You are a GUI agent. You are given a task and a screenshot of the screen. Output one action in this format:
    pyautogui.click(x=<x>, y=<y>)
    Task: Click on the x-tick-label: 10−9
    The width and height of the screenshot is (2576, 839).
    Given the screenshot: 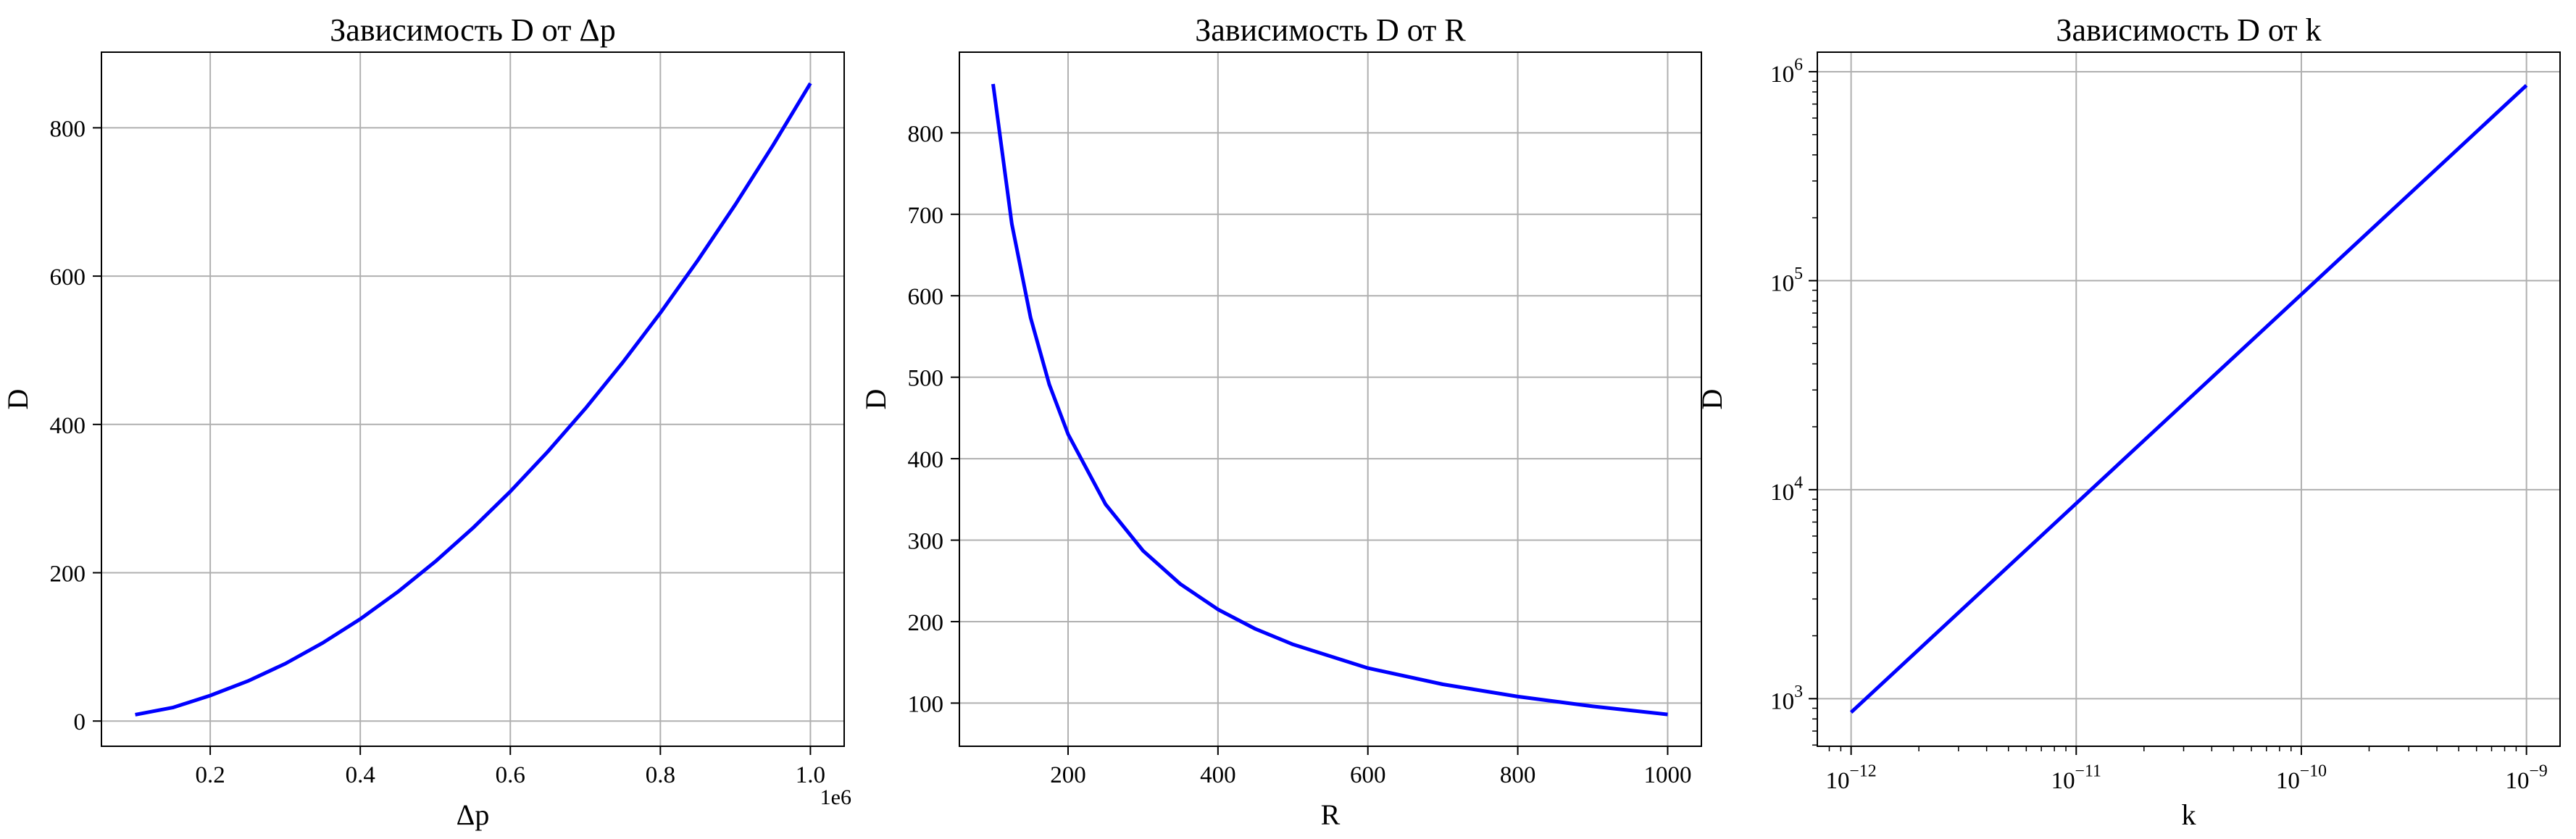 What is the action you would take?
    pyautogui.click(x=2526, y=778)
    